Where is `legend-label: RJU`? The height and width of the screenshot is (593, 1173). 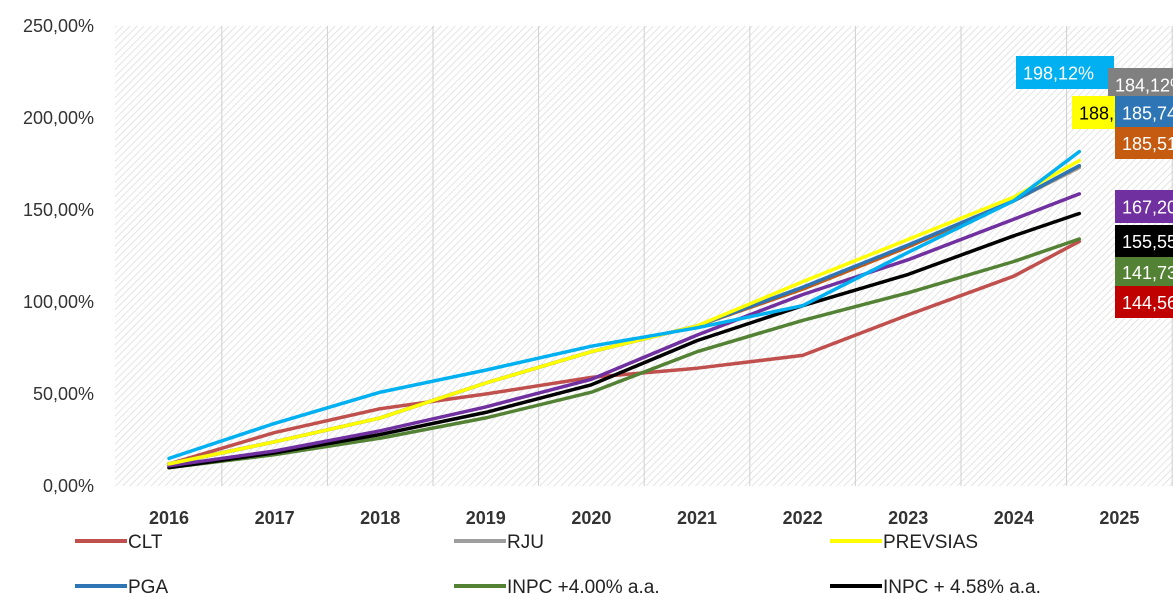
legend-label: RJU is located at coordinates (525, 542).